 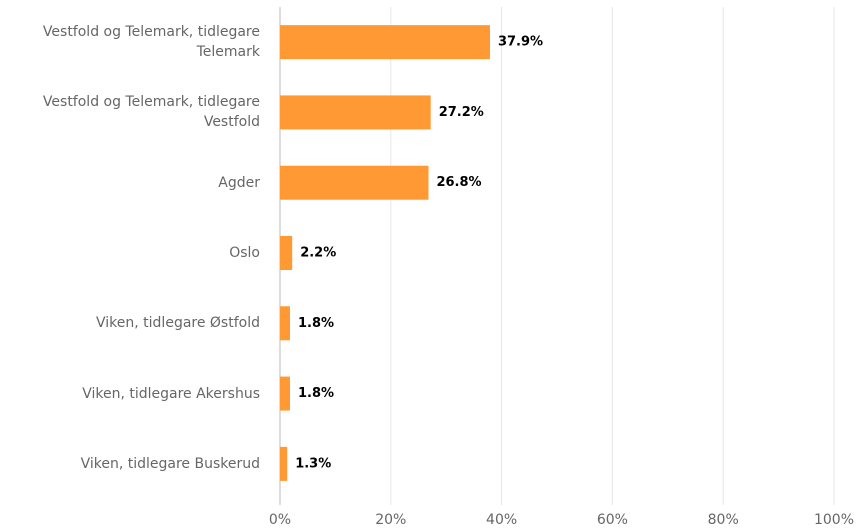 I want to click on category-label: Vestfold og Telemark, tidlegare Vestfold, so click(x=151, y=112).